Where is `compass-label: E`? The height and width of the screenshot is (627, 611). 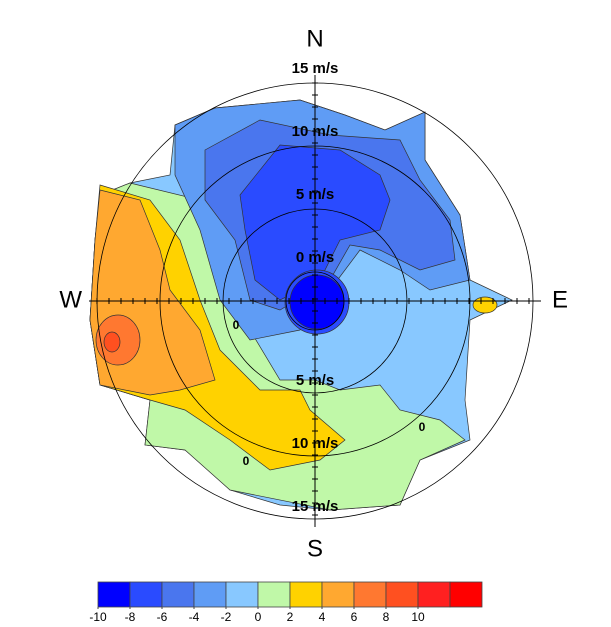 compass-label: E is located at coordinates (560, 299).